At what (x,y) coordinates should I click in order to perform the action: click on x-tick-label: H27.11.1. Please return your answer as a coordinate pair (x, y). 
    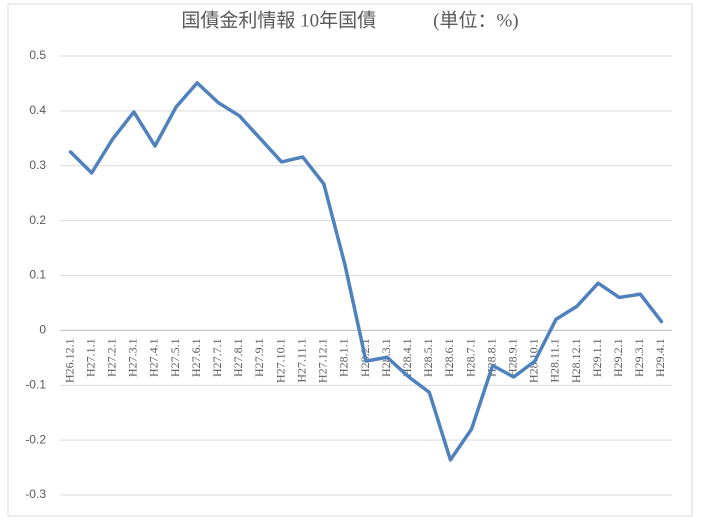
    Looking at the image, I should click on (301, 360).